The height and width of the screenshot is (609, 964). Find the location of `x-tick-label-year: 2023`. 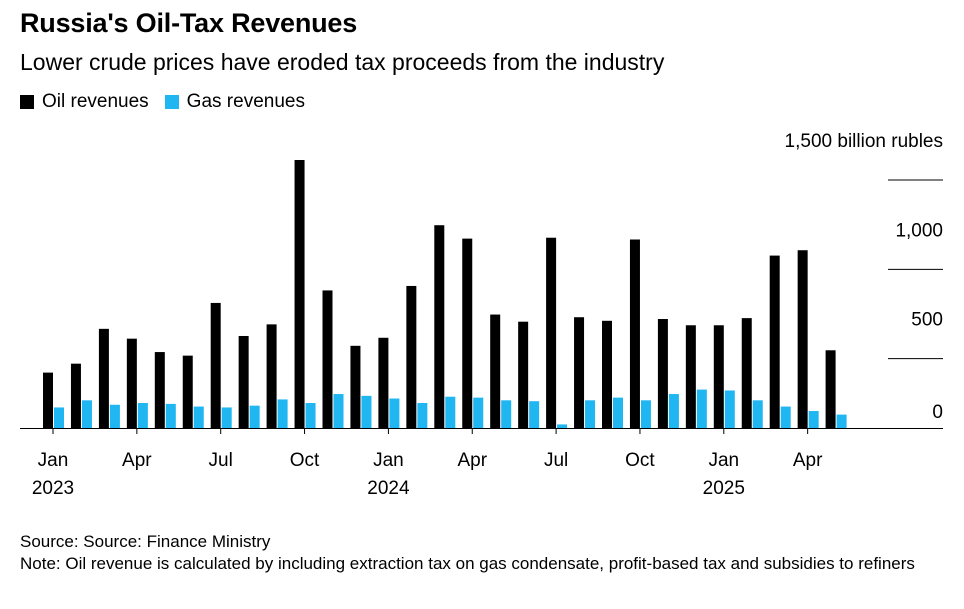

x-tick-label-year: 2023 is located at coordinates (53, 488).